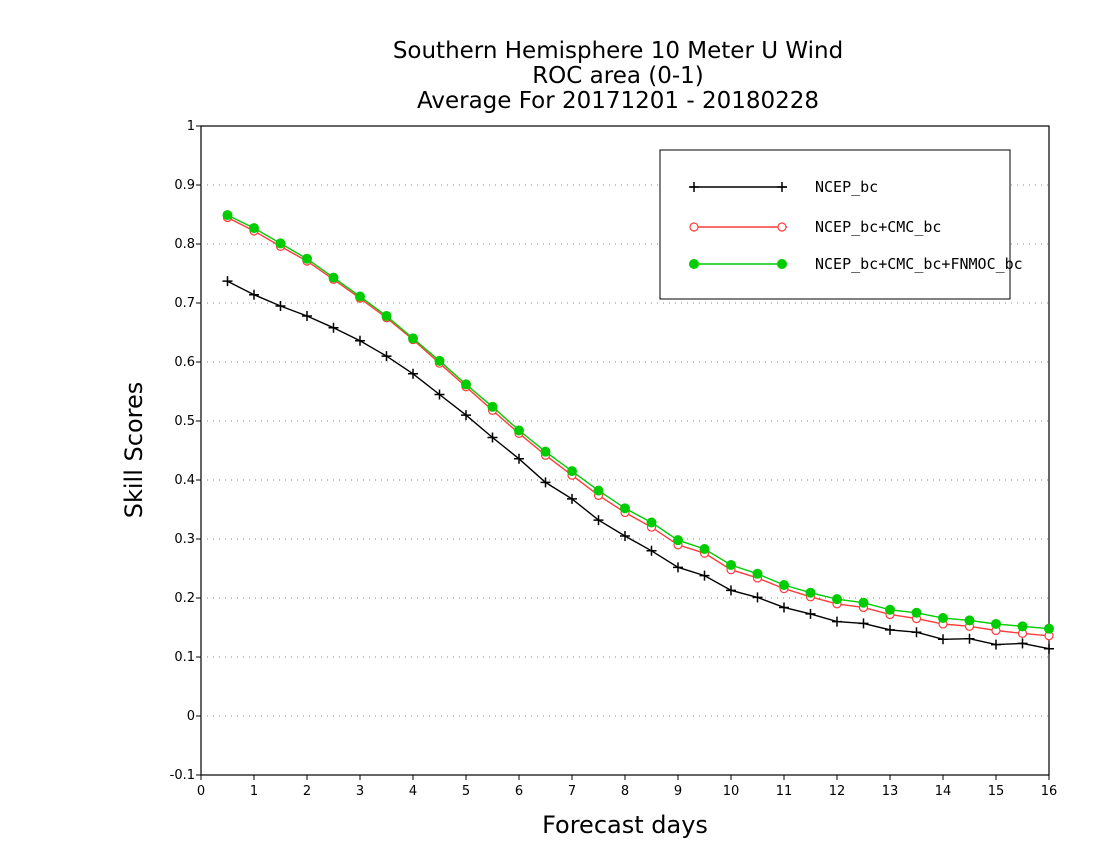  What do you see at coordinates (618, 76) in the screenshot?
I see `title-line-2: ROC area (0-1)` at bounding box center [618, 76].